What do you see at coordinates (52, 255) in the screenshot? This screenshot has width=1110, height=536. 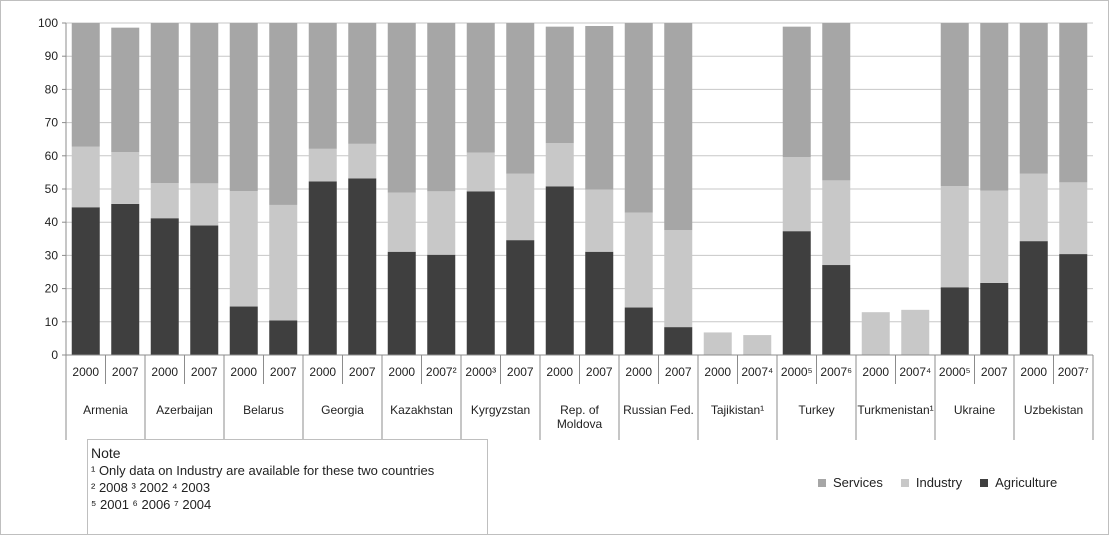 I see `y-tick-label: 30` at bounding box center [52, 255].